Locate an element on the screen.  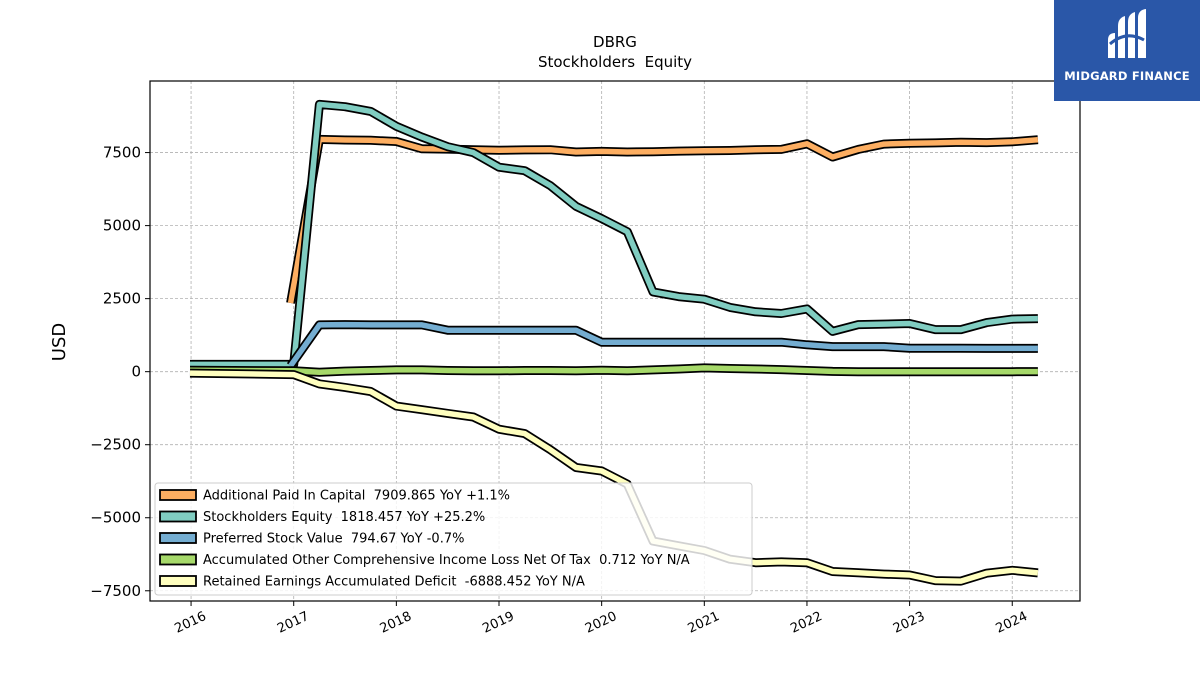
brand-emblem-icon is located at coordinates (1127, 33).